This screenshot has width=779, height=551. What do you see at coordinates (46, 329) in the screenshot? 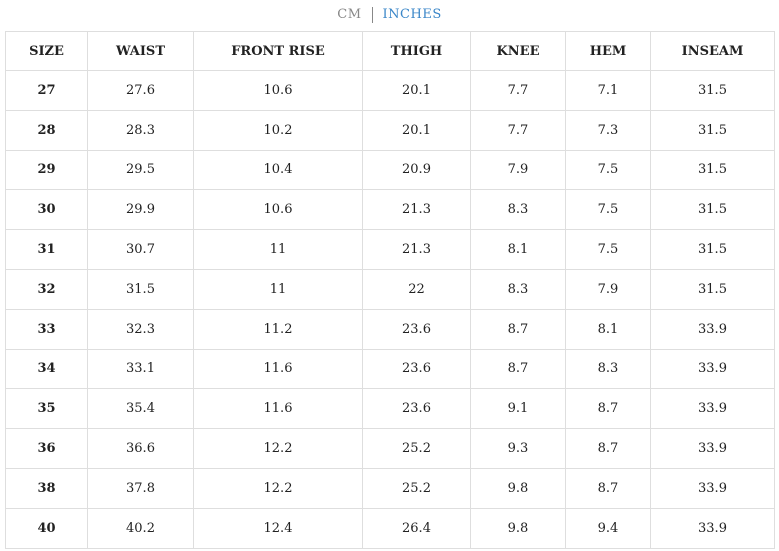
I see `size-cell: 33` at bounding box center [46, 329].